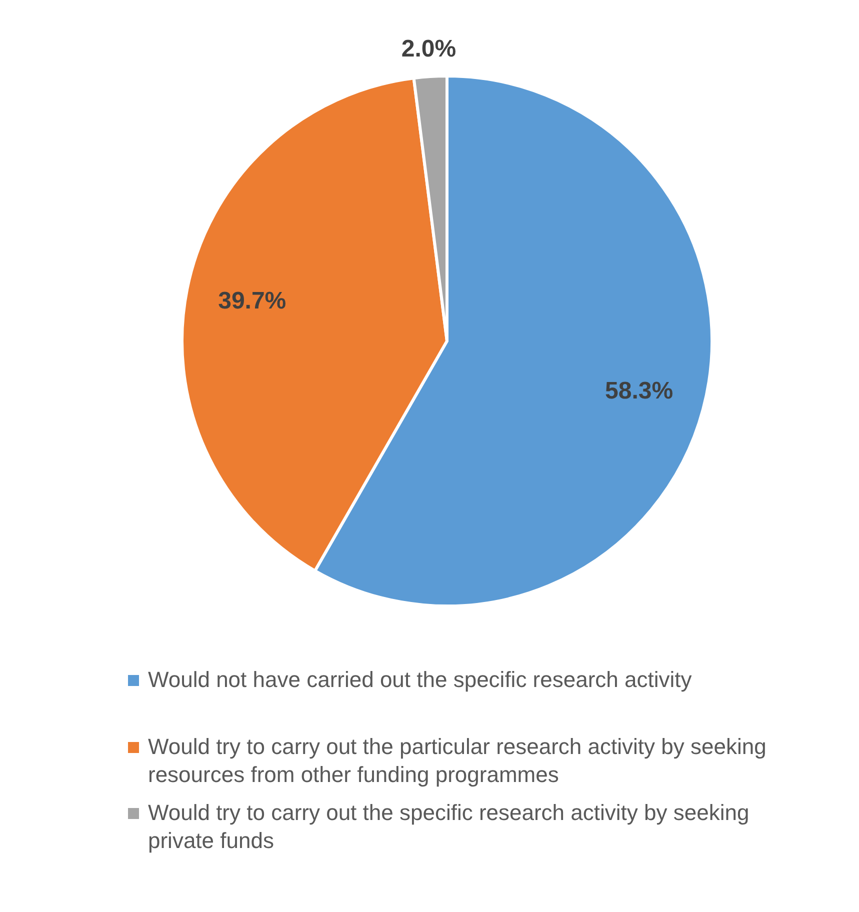  Describe the element at coordinates (639, 391) in the screenshot. I see `data-label: 58.3%` at that location.